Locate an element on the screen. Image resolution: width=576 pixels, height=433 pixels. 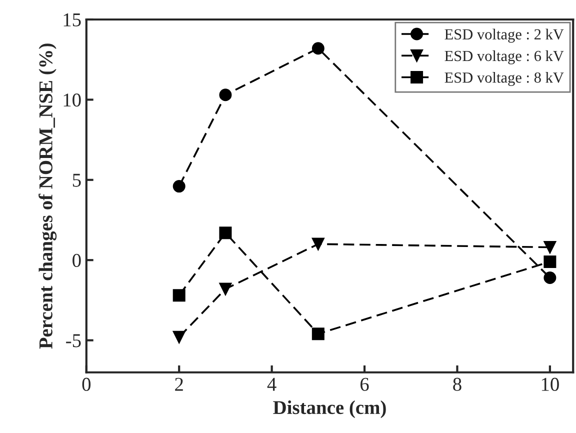
y-tick-label: 0 is located at coordinates (76, 261).